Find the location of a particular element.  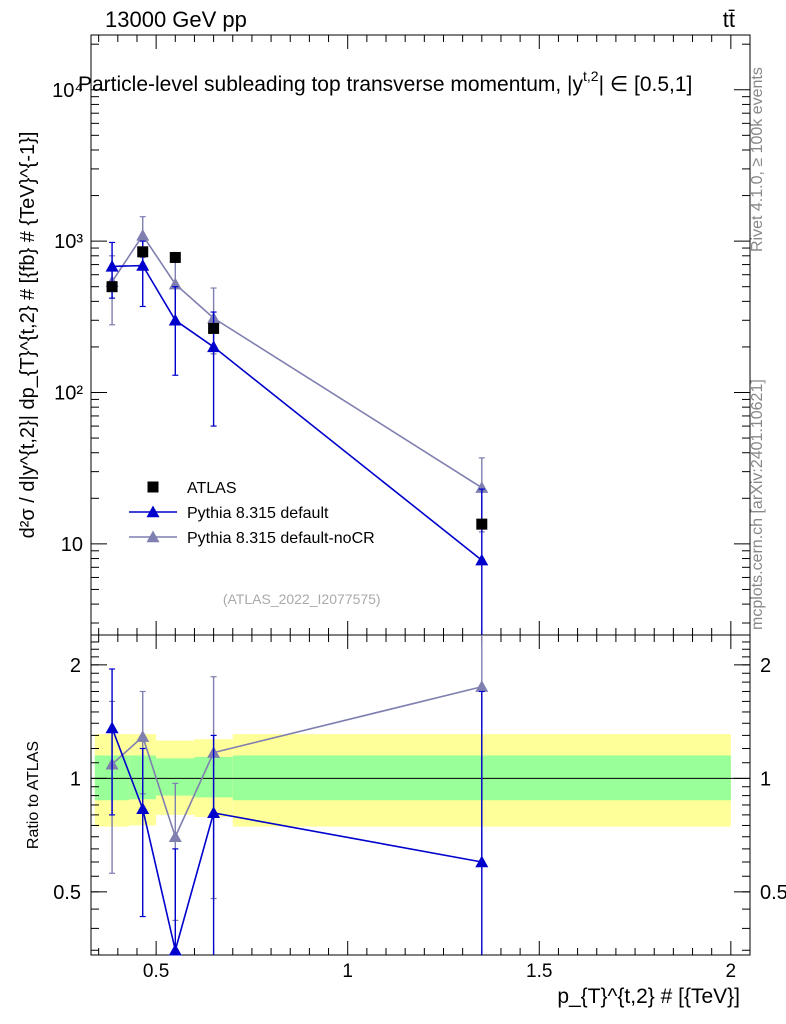

main-ytick-label: 10³ is located at coordinates (68, 242).